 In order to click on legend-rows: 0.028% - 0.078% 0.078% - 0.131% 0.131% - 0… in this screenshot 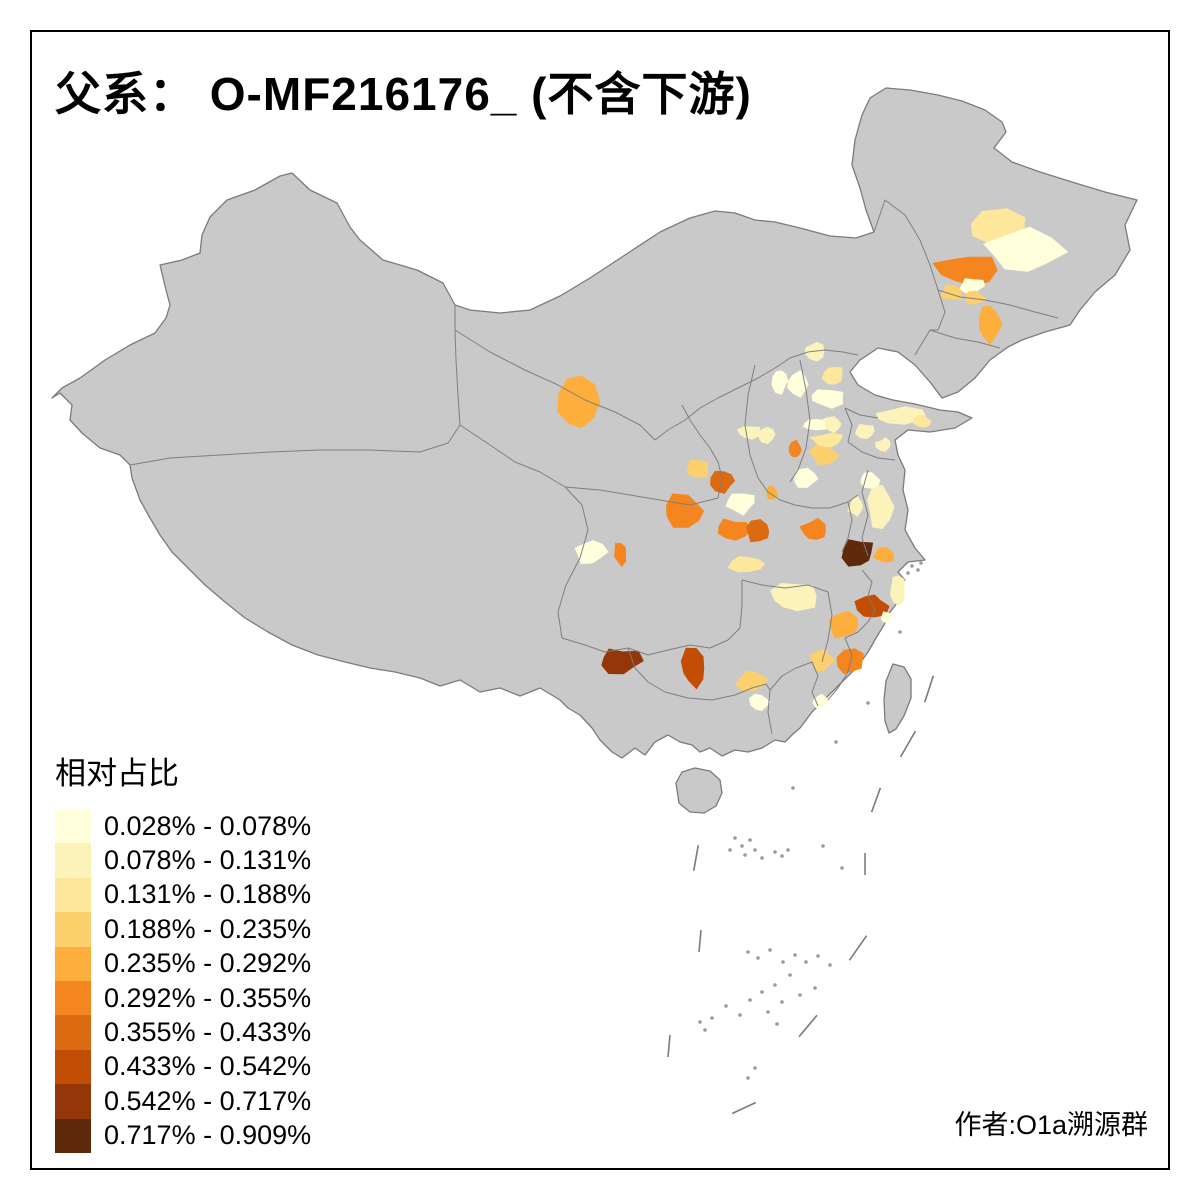, I will do `click(183, 981)`.